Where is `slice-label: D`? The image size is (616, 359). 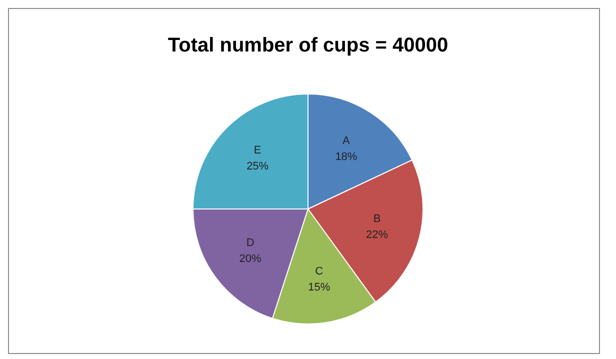 slice-label: D is located at coordinates (250, 242).